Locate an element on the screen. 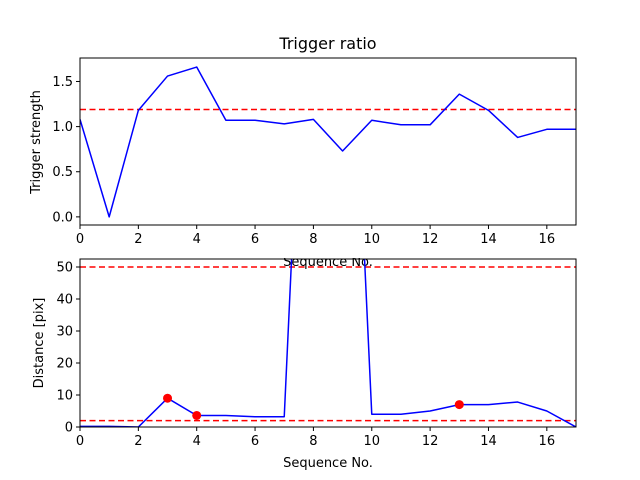  chart-top-x-tick-label: 2 is located at coordinates (138, 239).